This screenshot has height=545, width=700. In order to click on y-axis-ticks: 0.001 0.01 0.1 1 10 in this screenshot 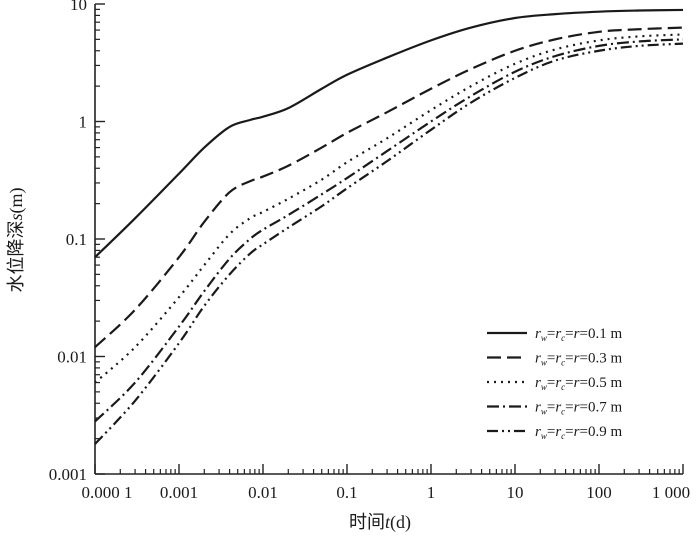, I will do `click(77, 242)`.